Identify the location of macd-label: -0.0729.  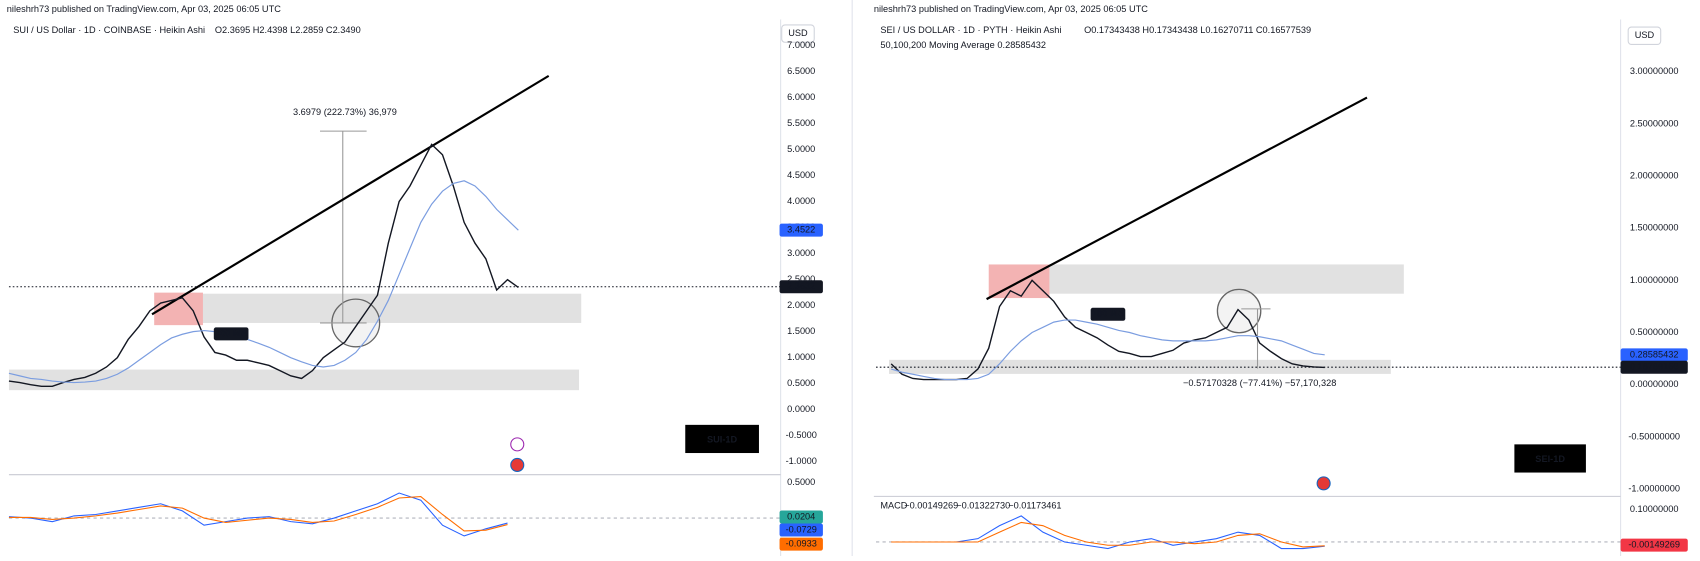
(801, 529).